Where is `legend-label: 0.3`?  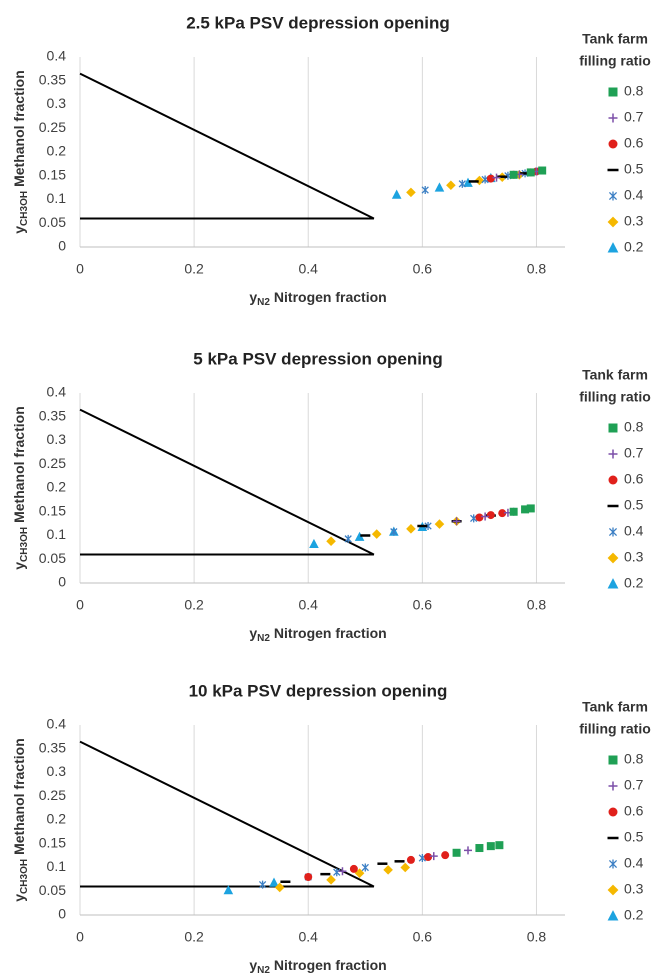 legend-label: 0.3 is located at coordinates (634, 889).